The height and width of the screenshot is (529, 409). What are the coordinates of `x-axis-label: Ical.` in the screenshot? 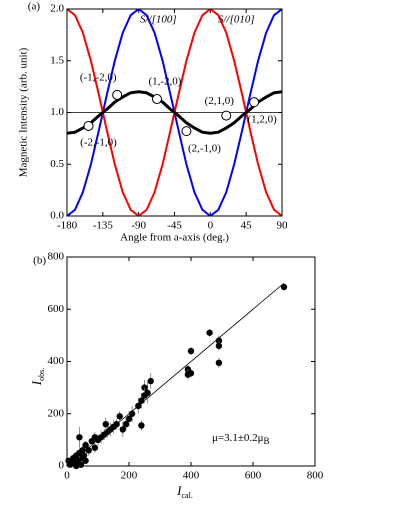 It's located at (184, 491).